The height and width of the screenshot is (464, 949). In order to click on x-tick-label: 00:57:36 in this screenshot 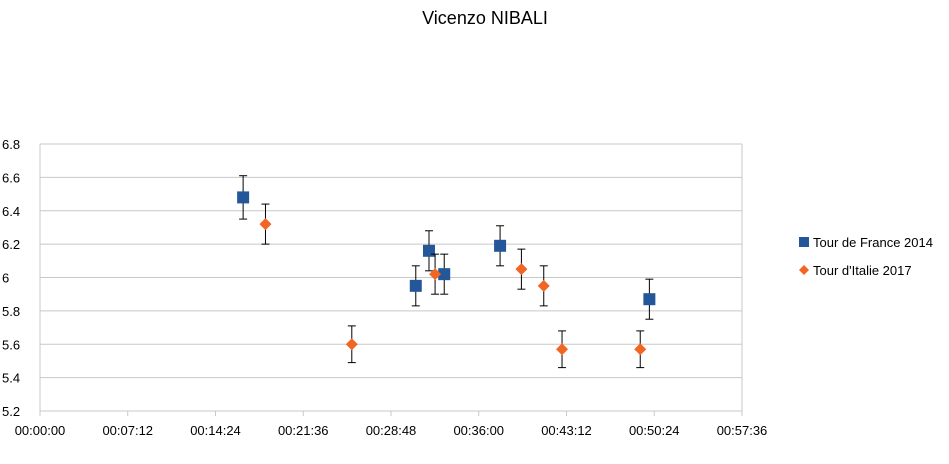, I will do `click(742, 430)`.